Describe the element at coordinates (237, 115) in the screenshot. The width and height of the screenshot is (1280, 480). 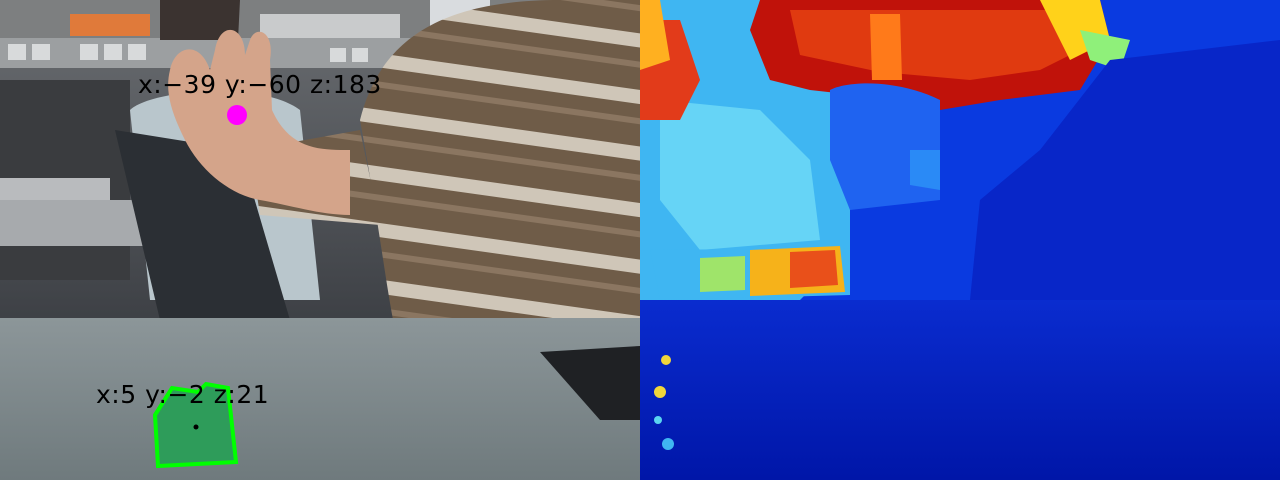
I see `hand-tracking-dot` at that location.